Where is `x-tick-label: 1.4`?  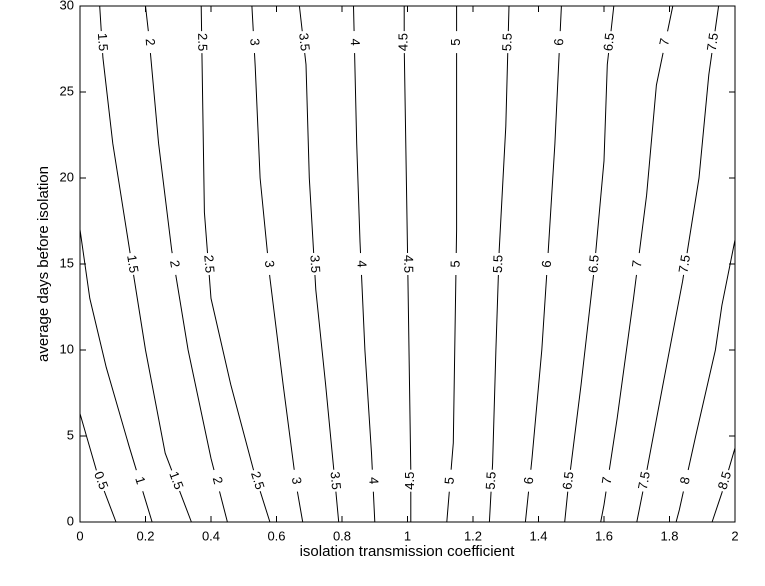 x-tick-label: 1.4 is located at coordinates (538, 535).